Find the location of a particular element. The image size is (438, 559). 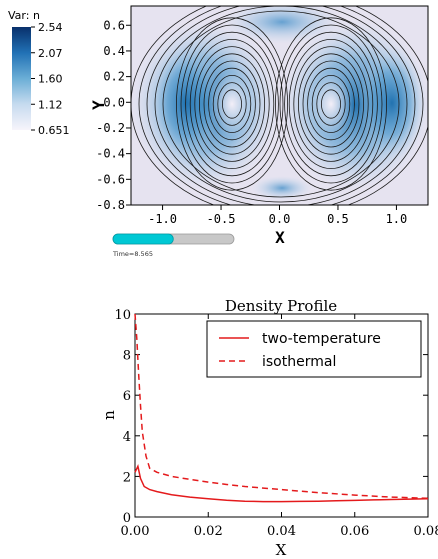

legend-label-two-temperature: two-temperature is located at coordinates (321, 339).